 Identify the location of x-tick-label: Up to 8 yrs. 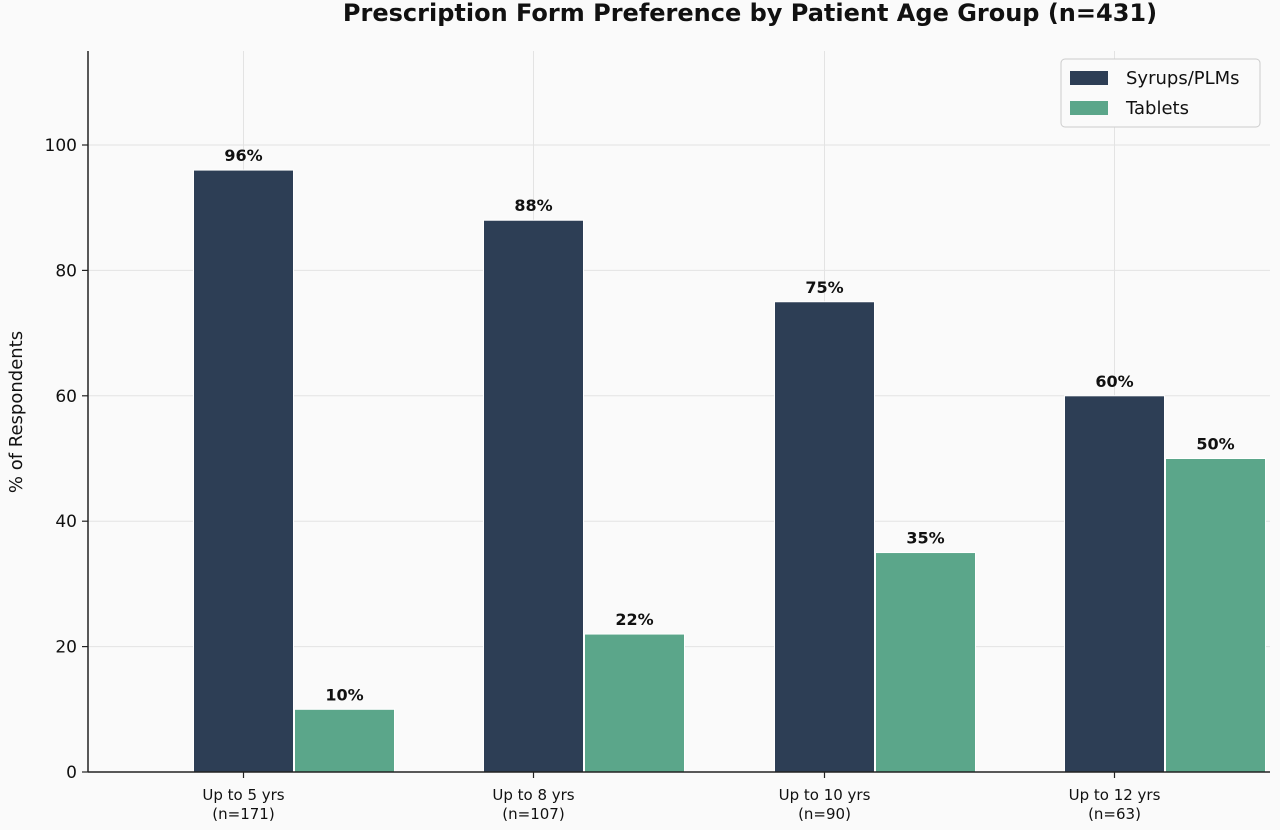
(533, 795).